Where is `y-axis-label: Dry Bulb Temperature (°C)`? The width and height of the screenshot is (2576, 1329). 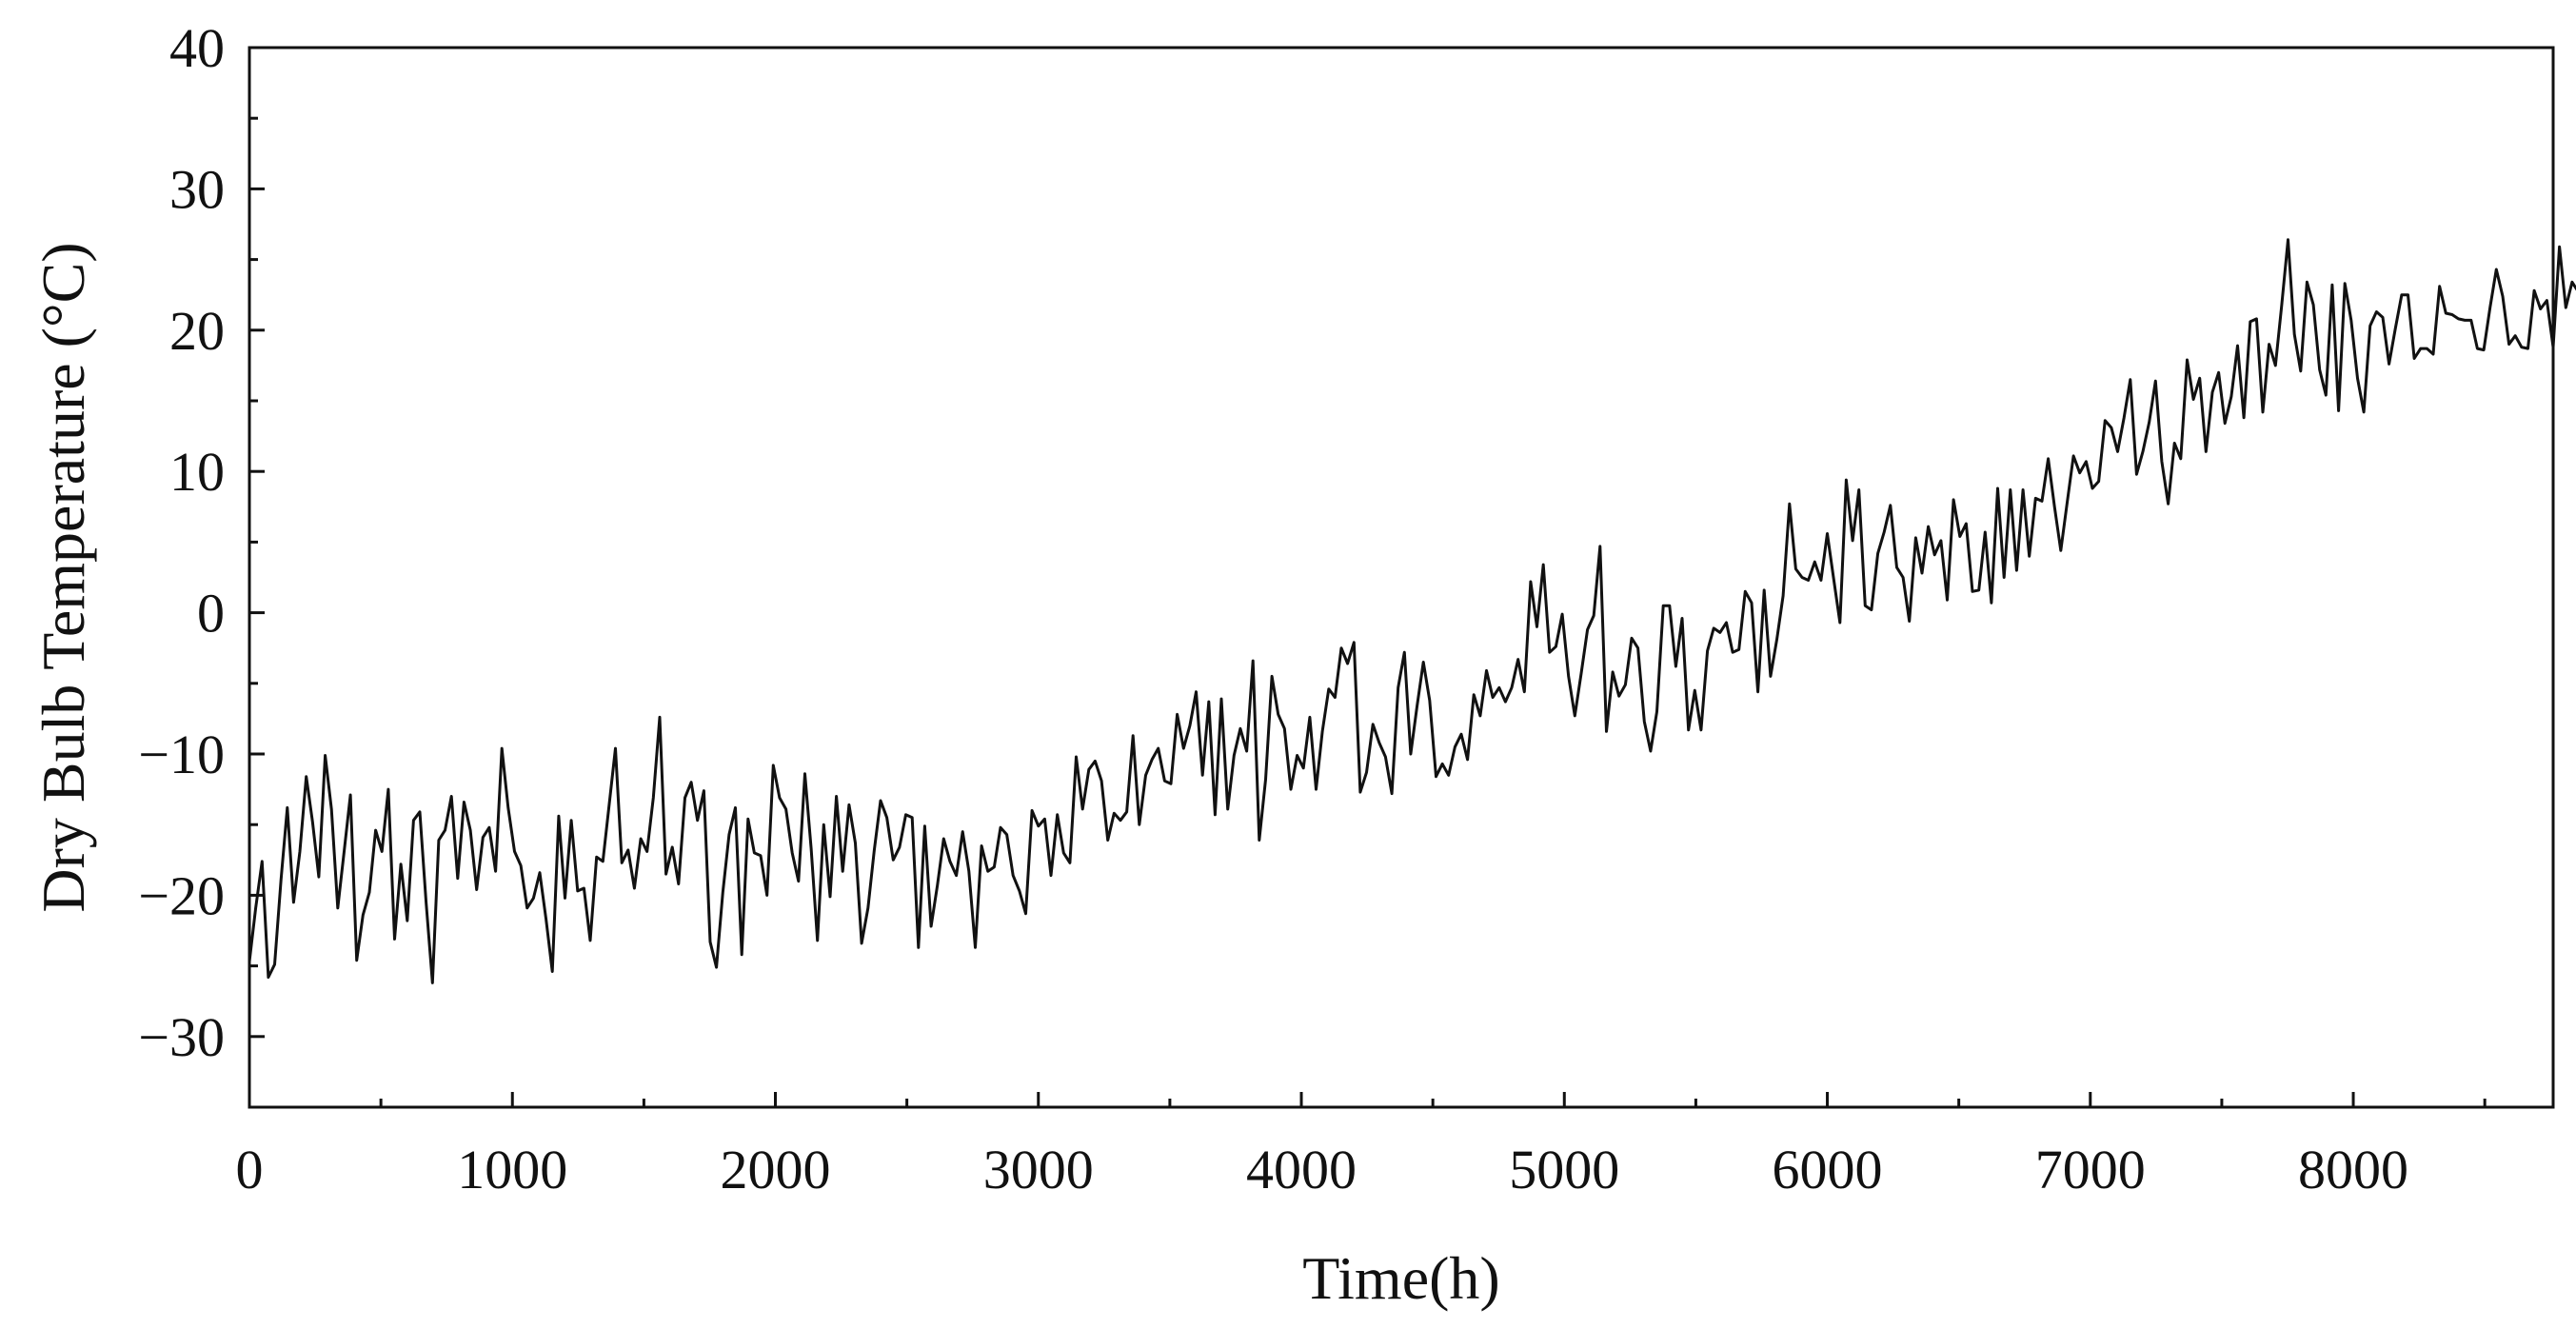
y-axis-label: Dry Bulb Temperature (°C) is located at coordinates (63, 577).